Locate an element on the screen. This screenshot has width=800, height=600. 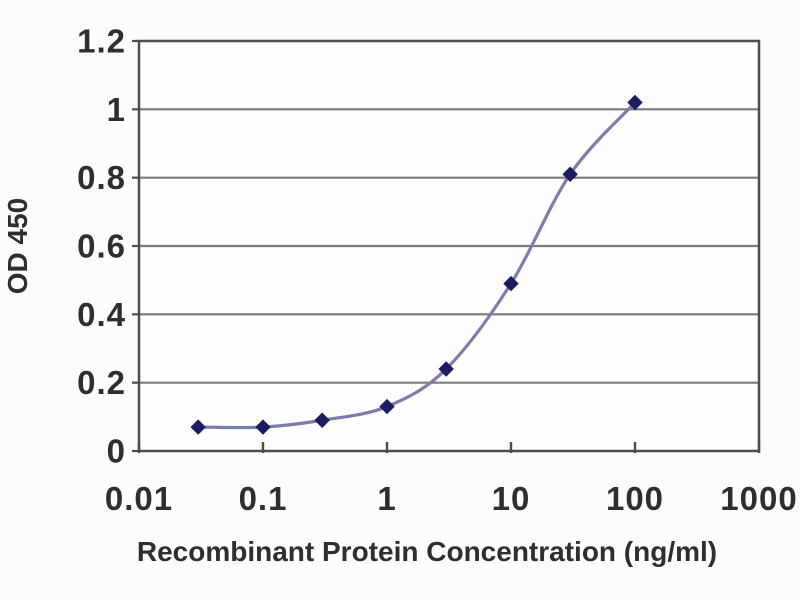
y-axis-title: OD 450 is located at coordinates (17, 246).